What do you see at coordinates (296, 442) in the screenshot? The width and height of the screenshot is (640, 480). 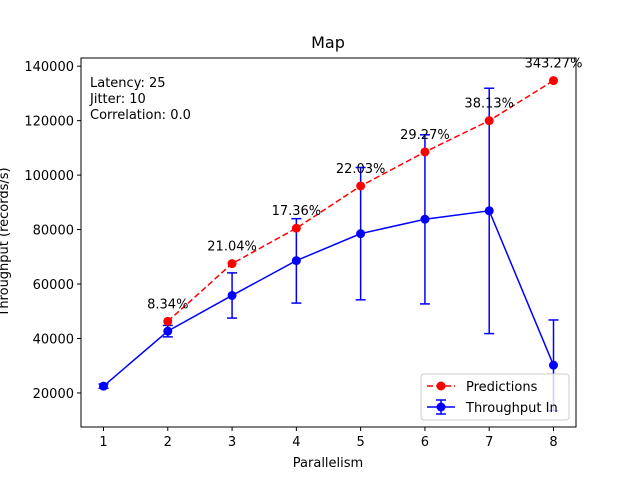 I see `x-tick-label: 4` at bounding box center [296, 442].